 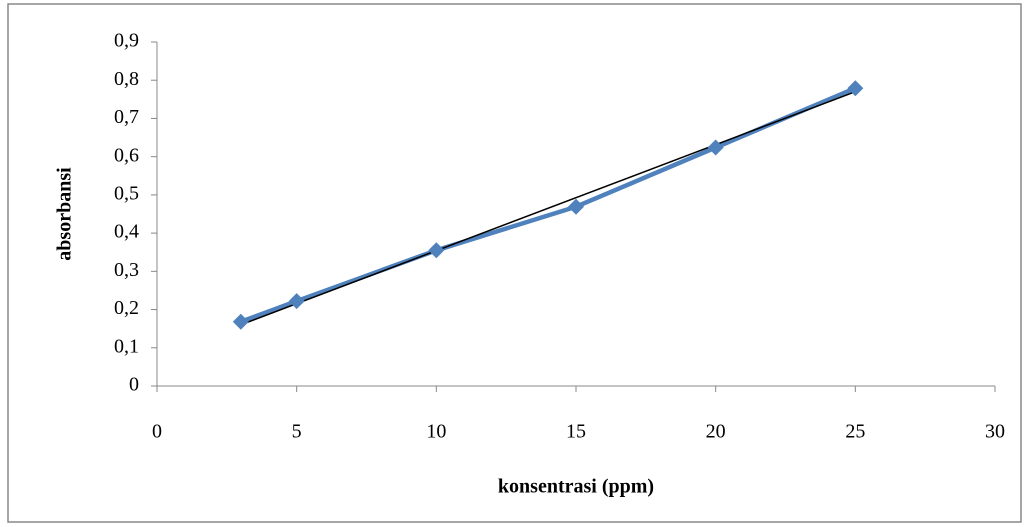 What do you see at coordinates (126, 155) in the screenshot?
I see `y-tick-label: 0,6` at bounding box center [126, 155].